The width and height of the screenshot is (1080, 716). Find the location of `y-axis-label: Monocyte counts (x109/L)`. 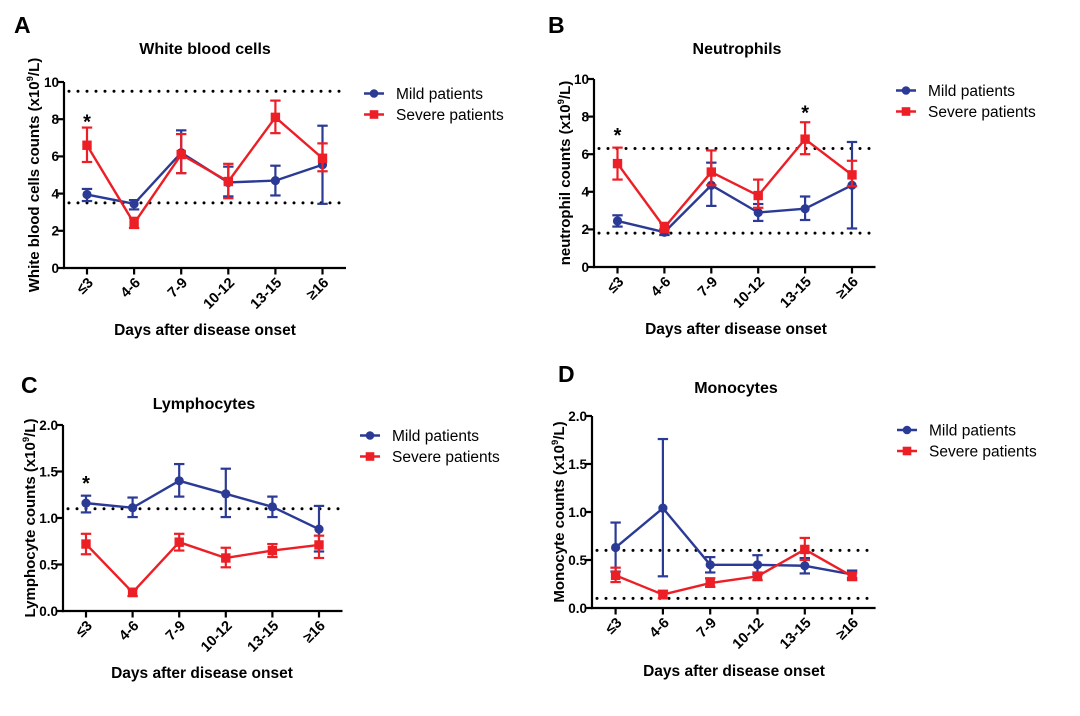

y-axis-label: Monocyte counts (x109/L) is located at coordinates (559, 511).